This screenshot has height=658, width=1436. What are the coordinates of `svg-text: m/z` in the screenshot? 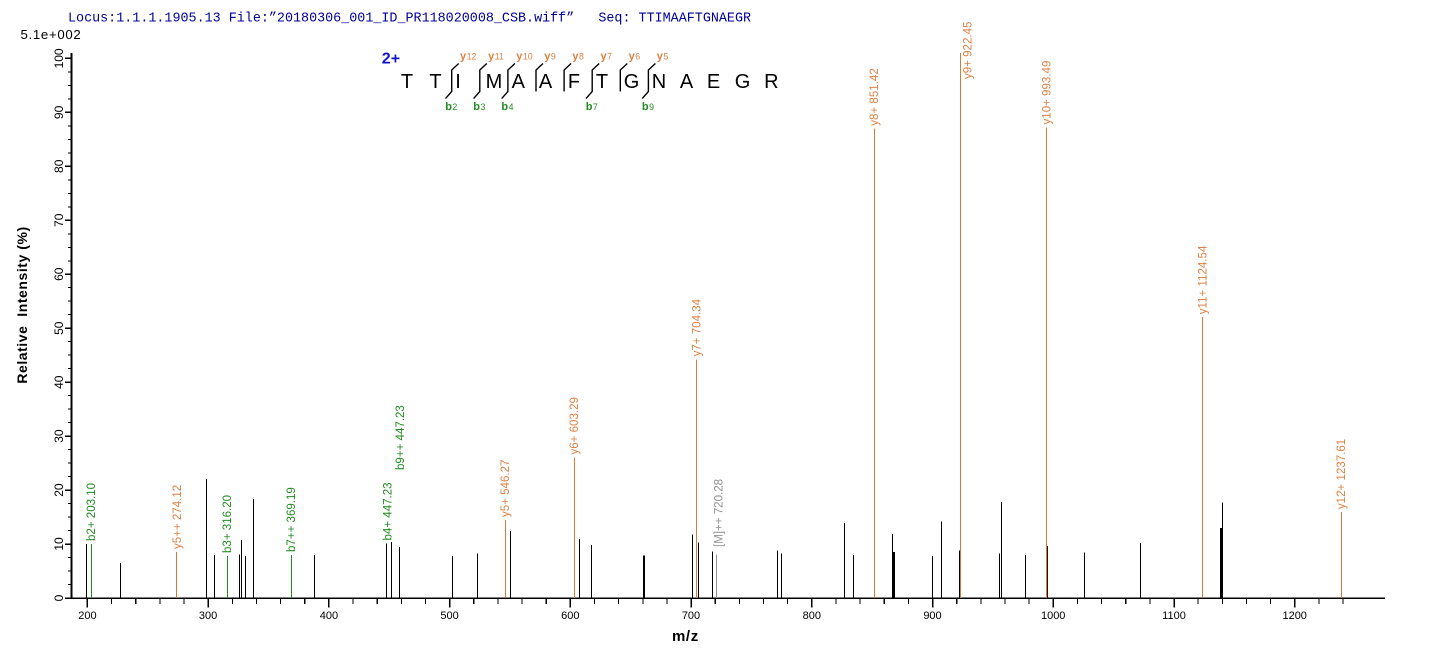 It's located at (685, 636).